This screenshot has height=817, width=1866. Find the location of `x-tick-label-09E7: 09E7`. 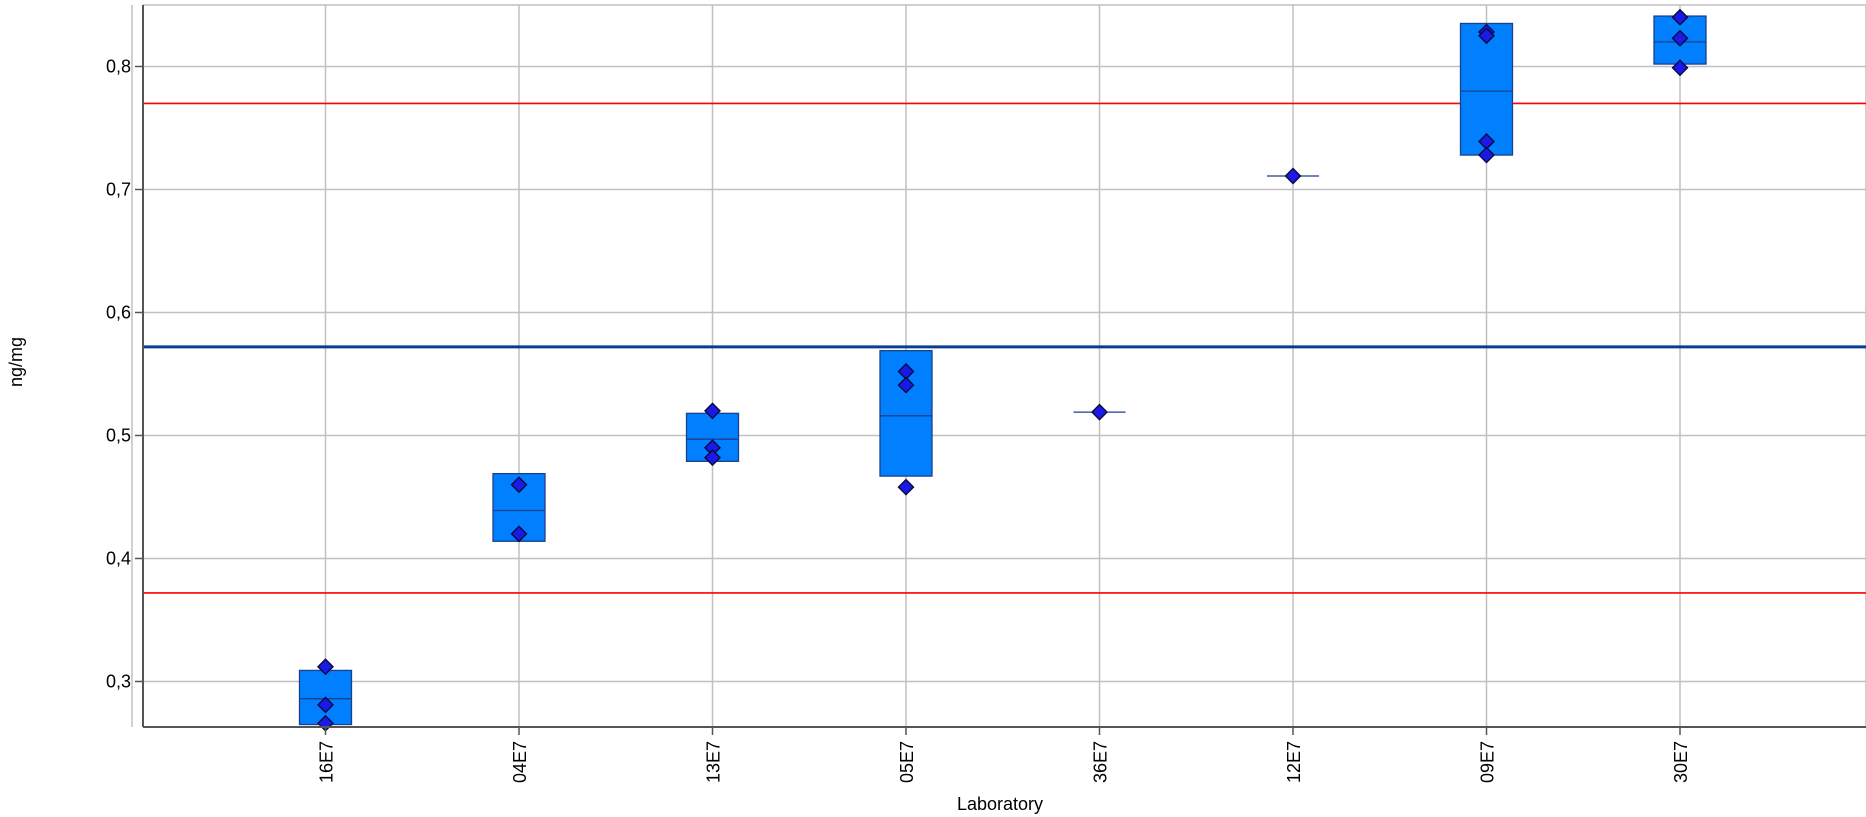

x-tick-label-09E7: 09E7 is located at coordinates (1488, 762).